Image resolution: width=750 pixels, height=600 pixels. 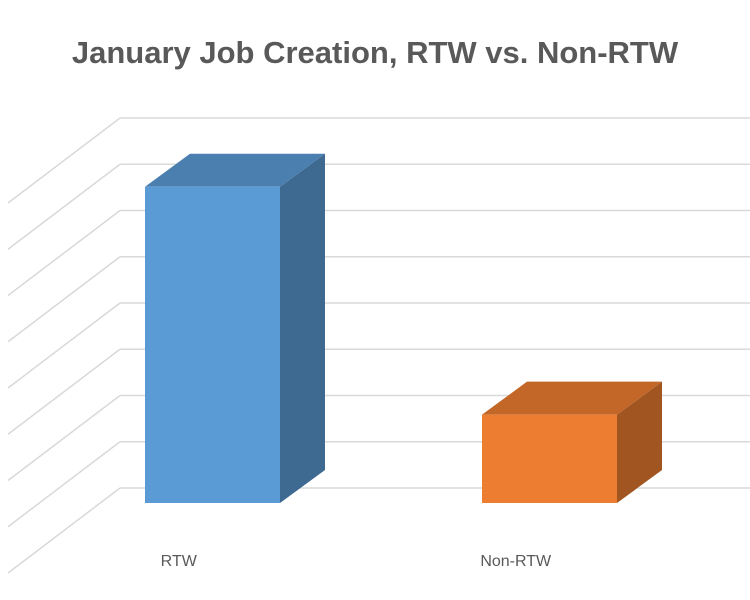 What do you see at coordinates (516, 561) in the screenshot?
I see `x-tick-label: Non-RTW` at bounding box center [516, 561].